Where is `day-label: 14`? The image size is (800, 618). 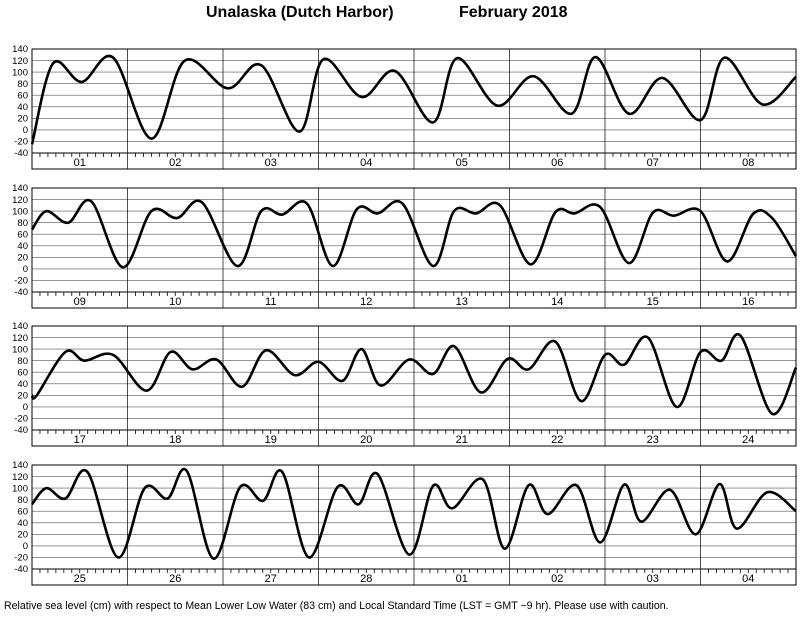 day-label: 14 is located at coordinates (557, 302).